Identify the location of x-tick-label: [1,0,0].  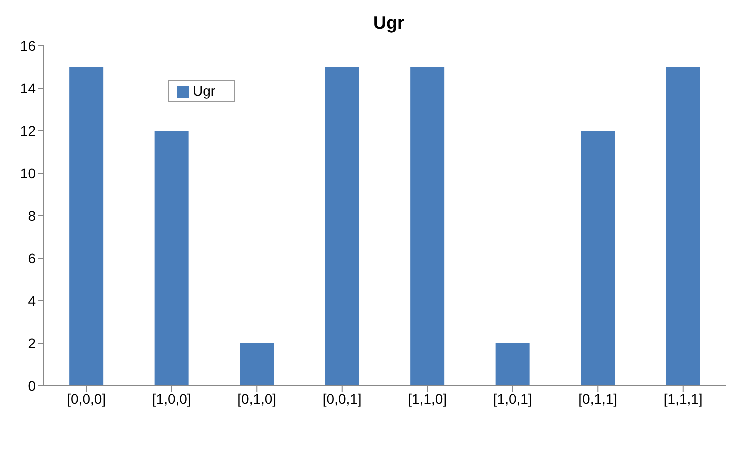
(172, 398).